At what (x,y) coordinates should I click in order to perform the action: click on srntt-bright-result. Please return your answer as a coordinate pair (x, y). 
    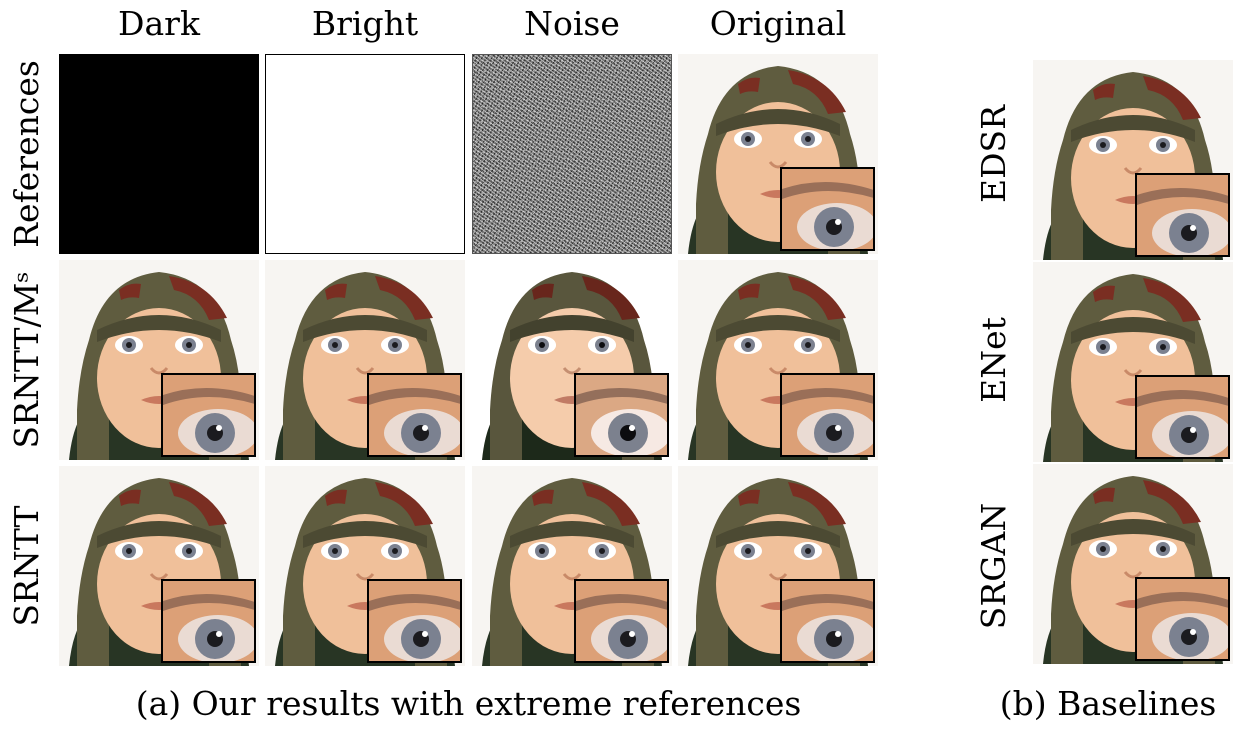
    Looking at the image, I should click on (365, 566).